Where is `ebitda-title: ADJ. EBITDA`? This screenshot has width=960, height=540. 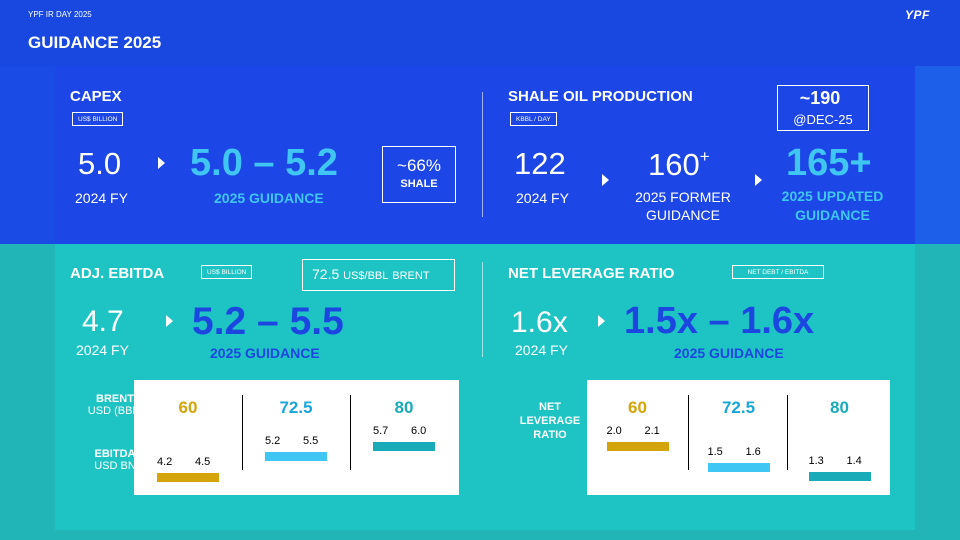
ebitda-title: ADJ. EBITDA is located at coordinates (117, 273).